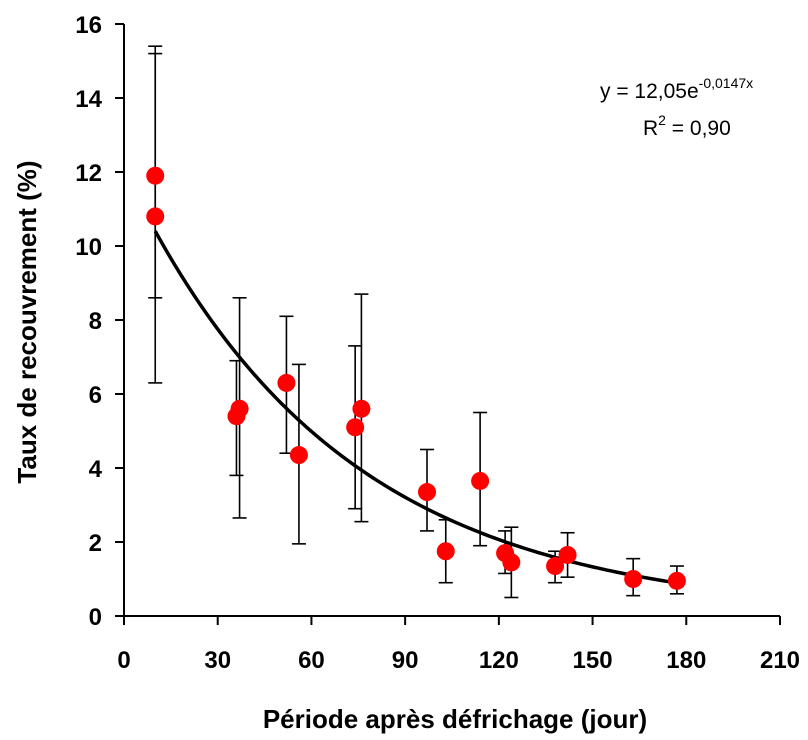 This screenshot has height=740, width=808. Describe the element at coordinates (455, 719) in the screenshot. I see `x-axis-title: Période après défrichage (jour)` at that location.